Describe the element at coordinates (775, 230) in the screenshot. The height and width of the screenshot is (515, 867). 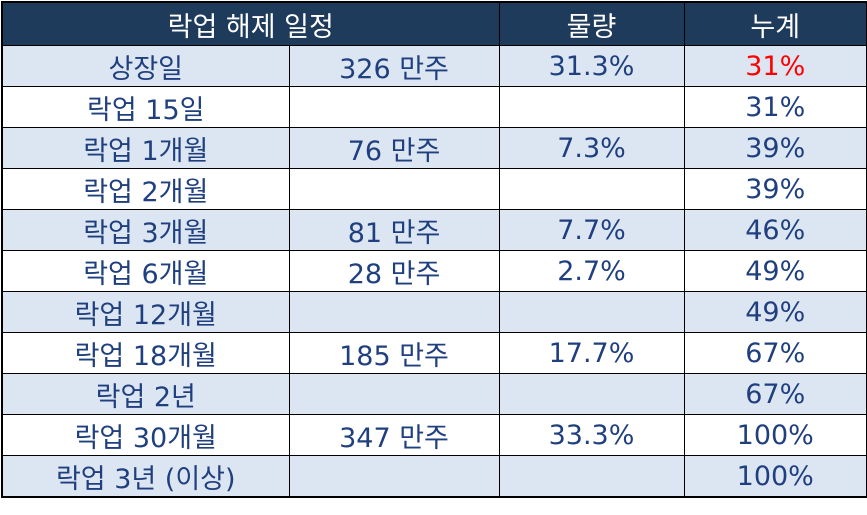
I see `table-cell: 46%` at that location.